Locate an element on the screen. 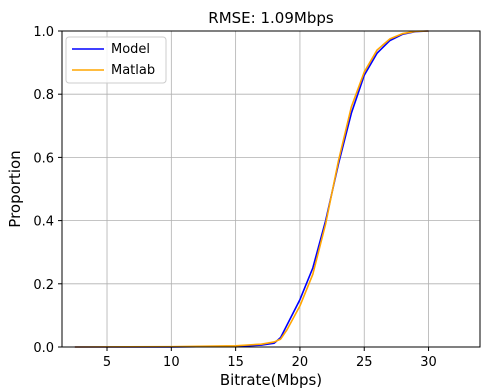 Image resolution: width=481 pixels, height=390 pixels. x-tick-label: 10 is located at coordinates (171, 362).